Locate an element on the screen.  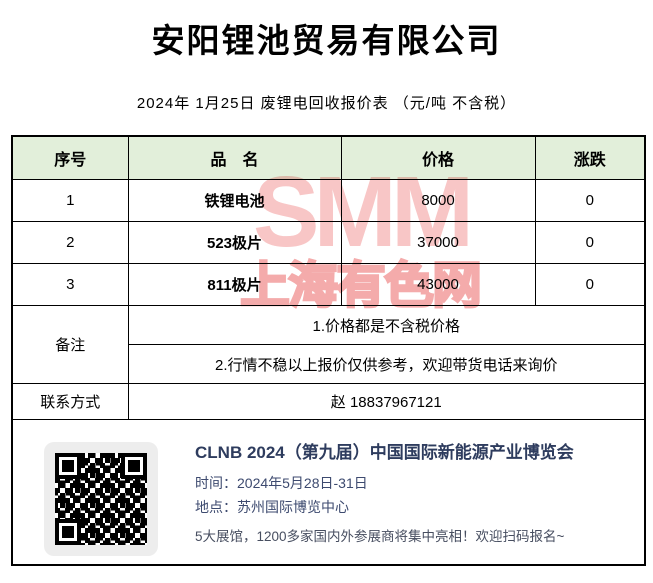
table-header-row: 序号 品 名 价格 涨跌 is located at coordinates (328, 157).